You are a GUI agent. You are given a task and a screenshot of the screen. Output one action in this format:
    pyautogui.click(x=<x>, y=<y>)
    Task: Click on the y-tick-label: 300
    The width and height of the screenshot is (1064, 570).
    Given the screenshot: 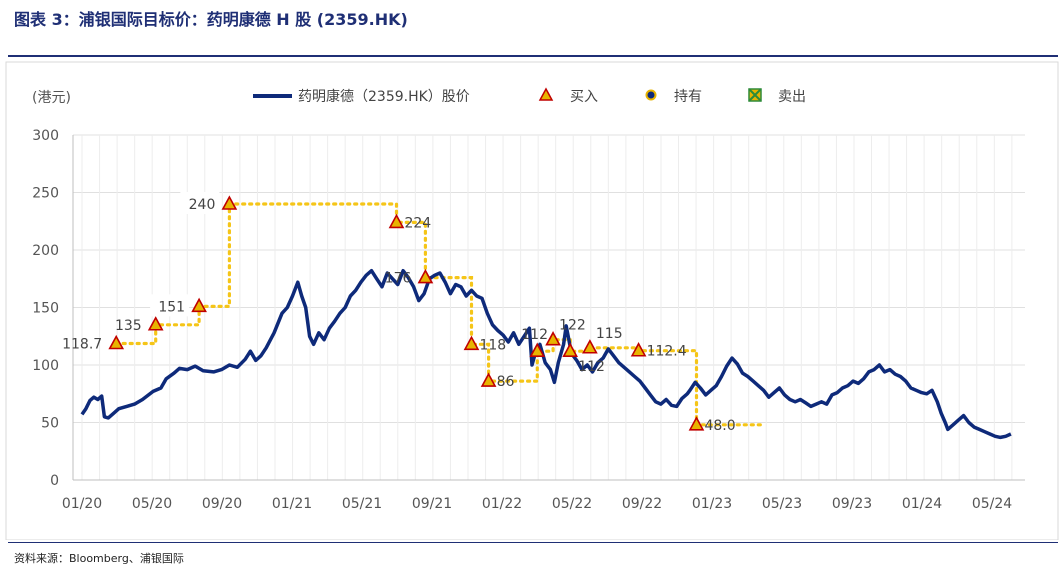 What is the action you would take?
    pyautogui.click(x=45, y=136)
    